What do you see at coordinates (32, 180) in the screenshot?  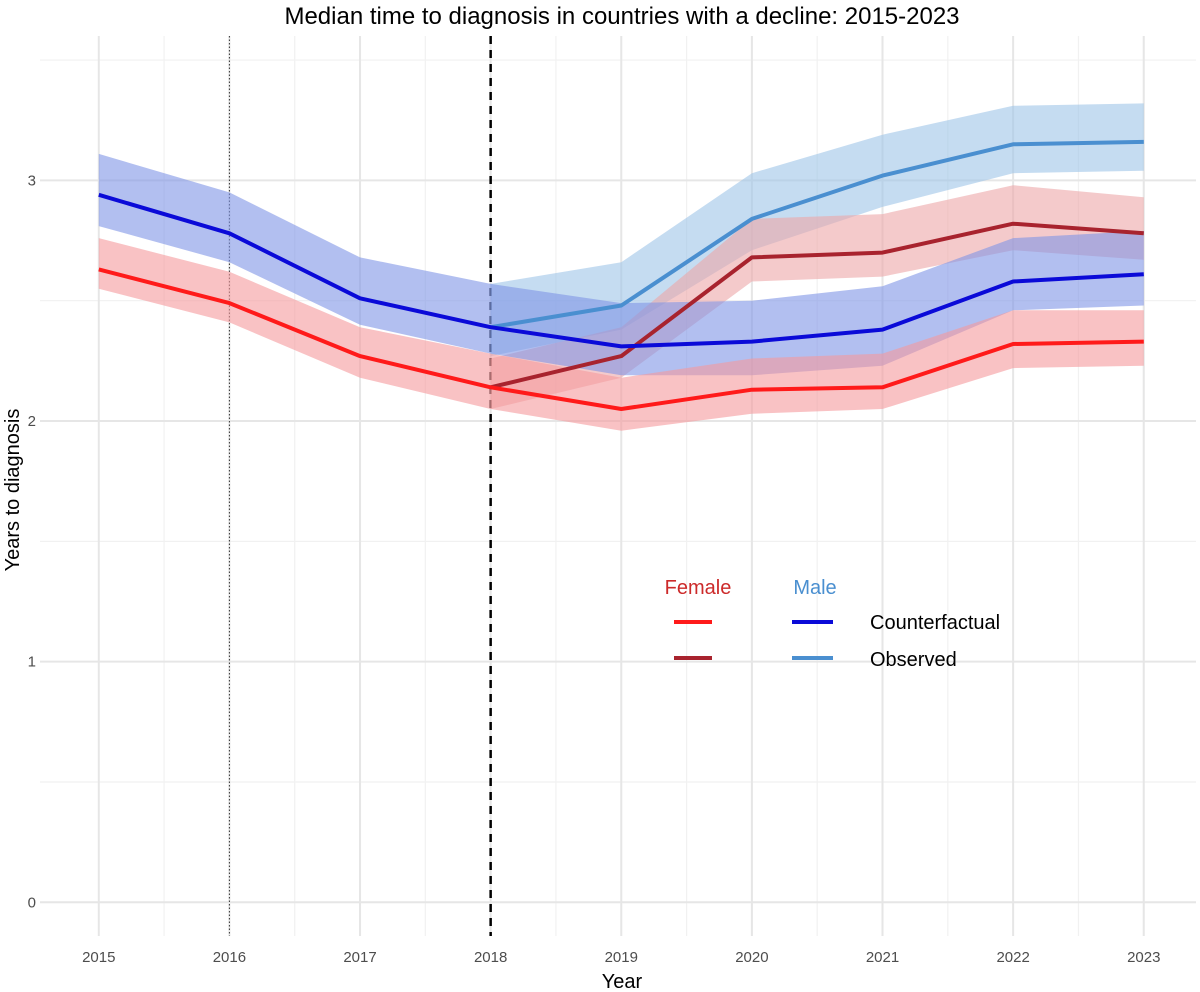 I see `y-tick-label: 3` at bounding box center [32, 180].